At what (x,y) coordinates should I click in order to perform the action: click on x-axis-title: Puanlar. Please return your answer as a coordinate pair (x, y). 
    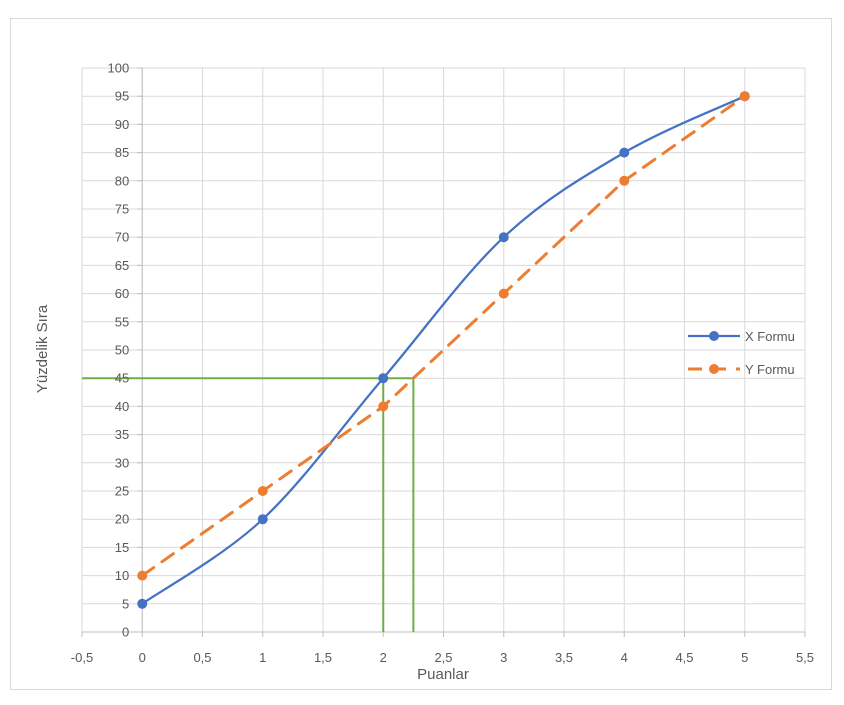
    Looking at the image, I should click on (443, 674).